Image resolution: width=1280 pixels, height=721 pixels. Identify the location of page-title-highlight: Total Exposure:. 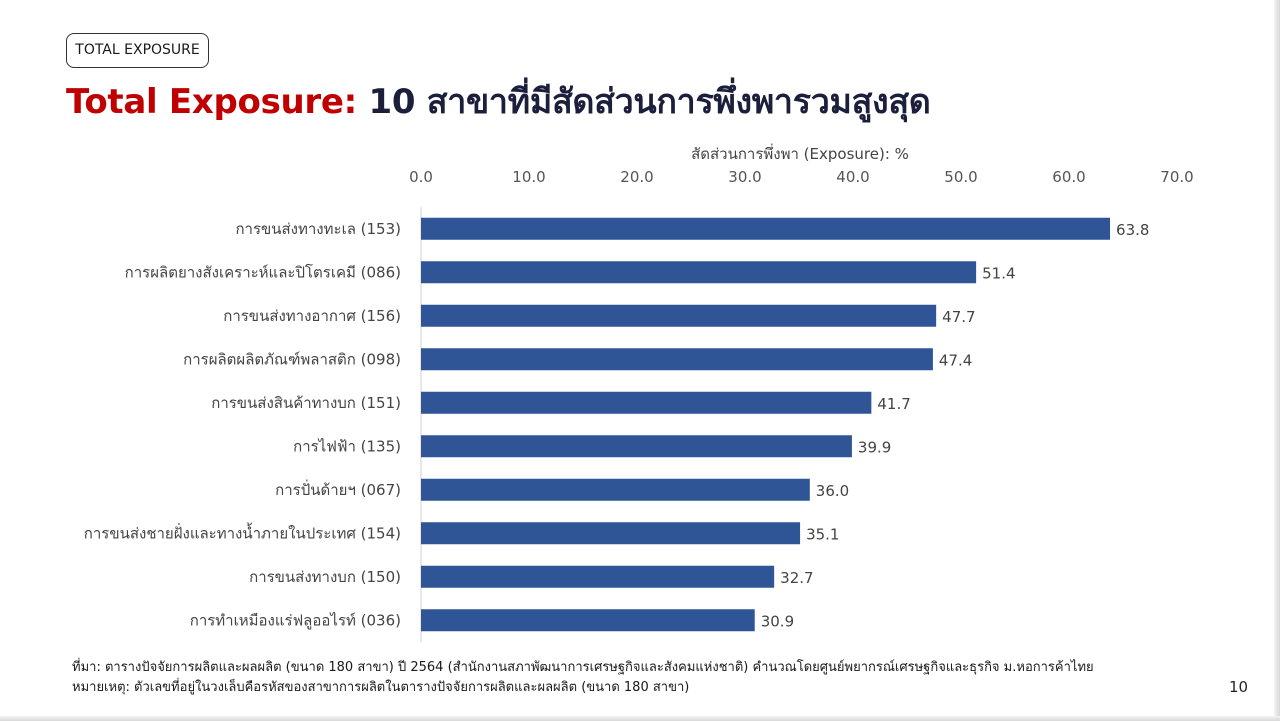
(211, 102).